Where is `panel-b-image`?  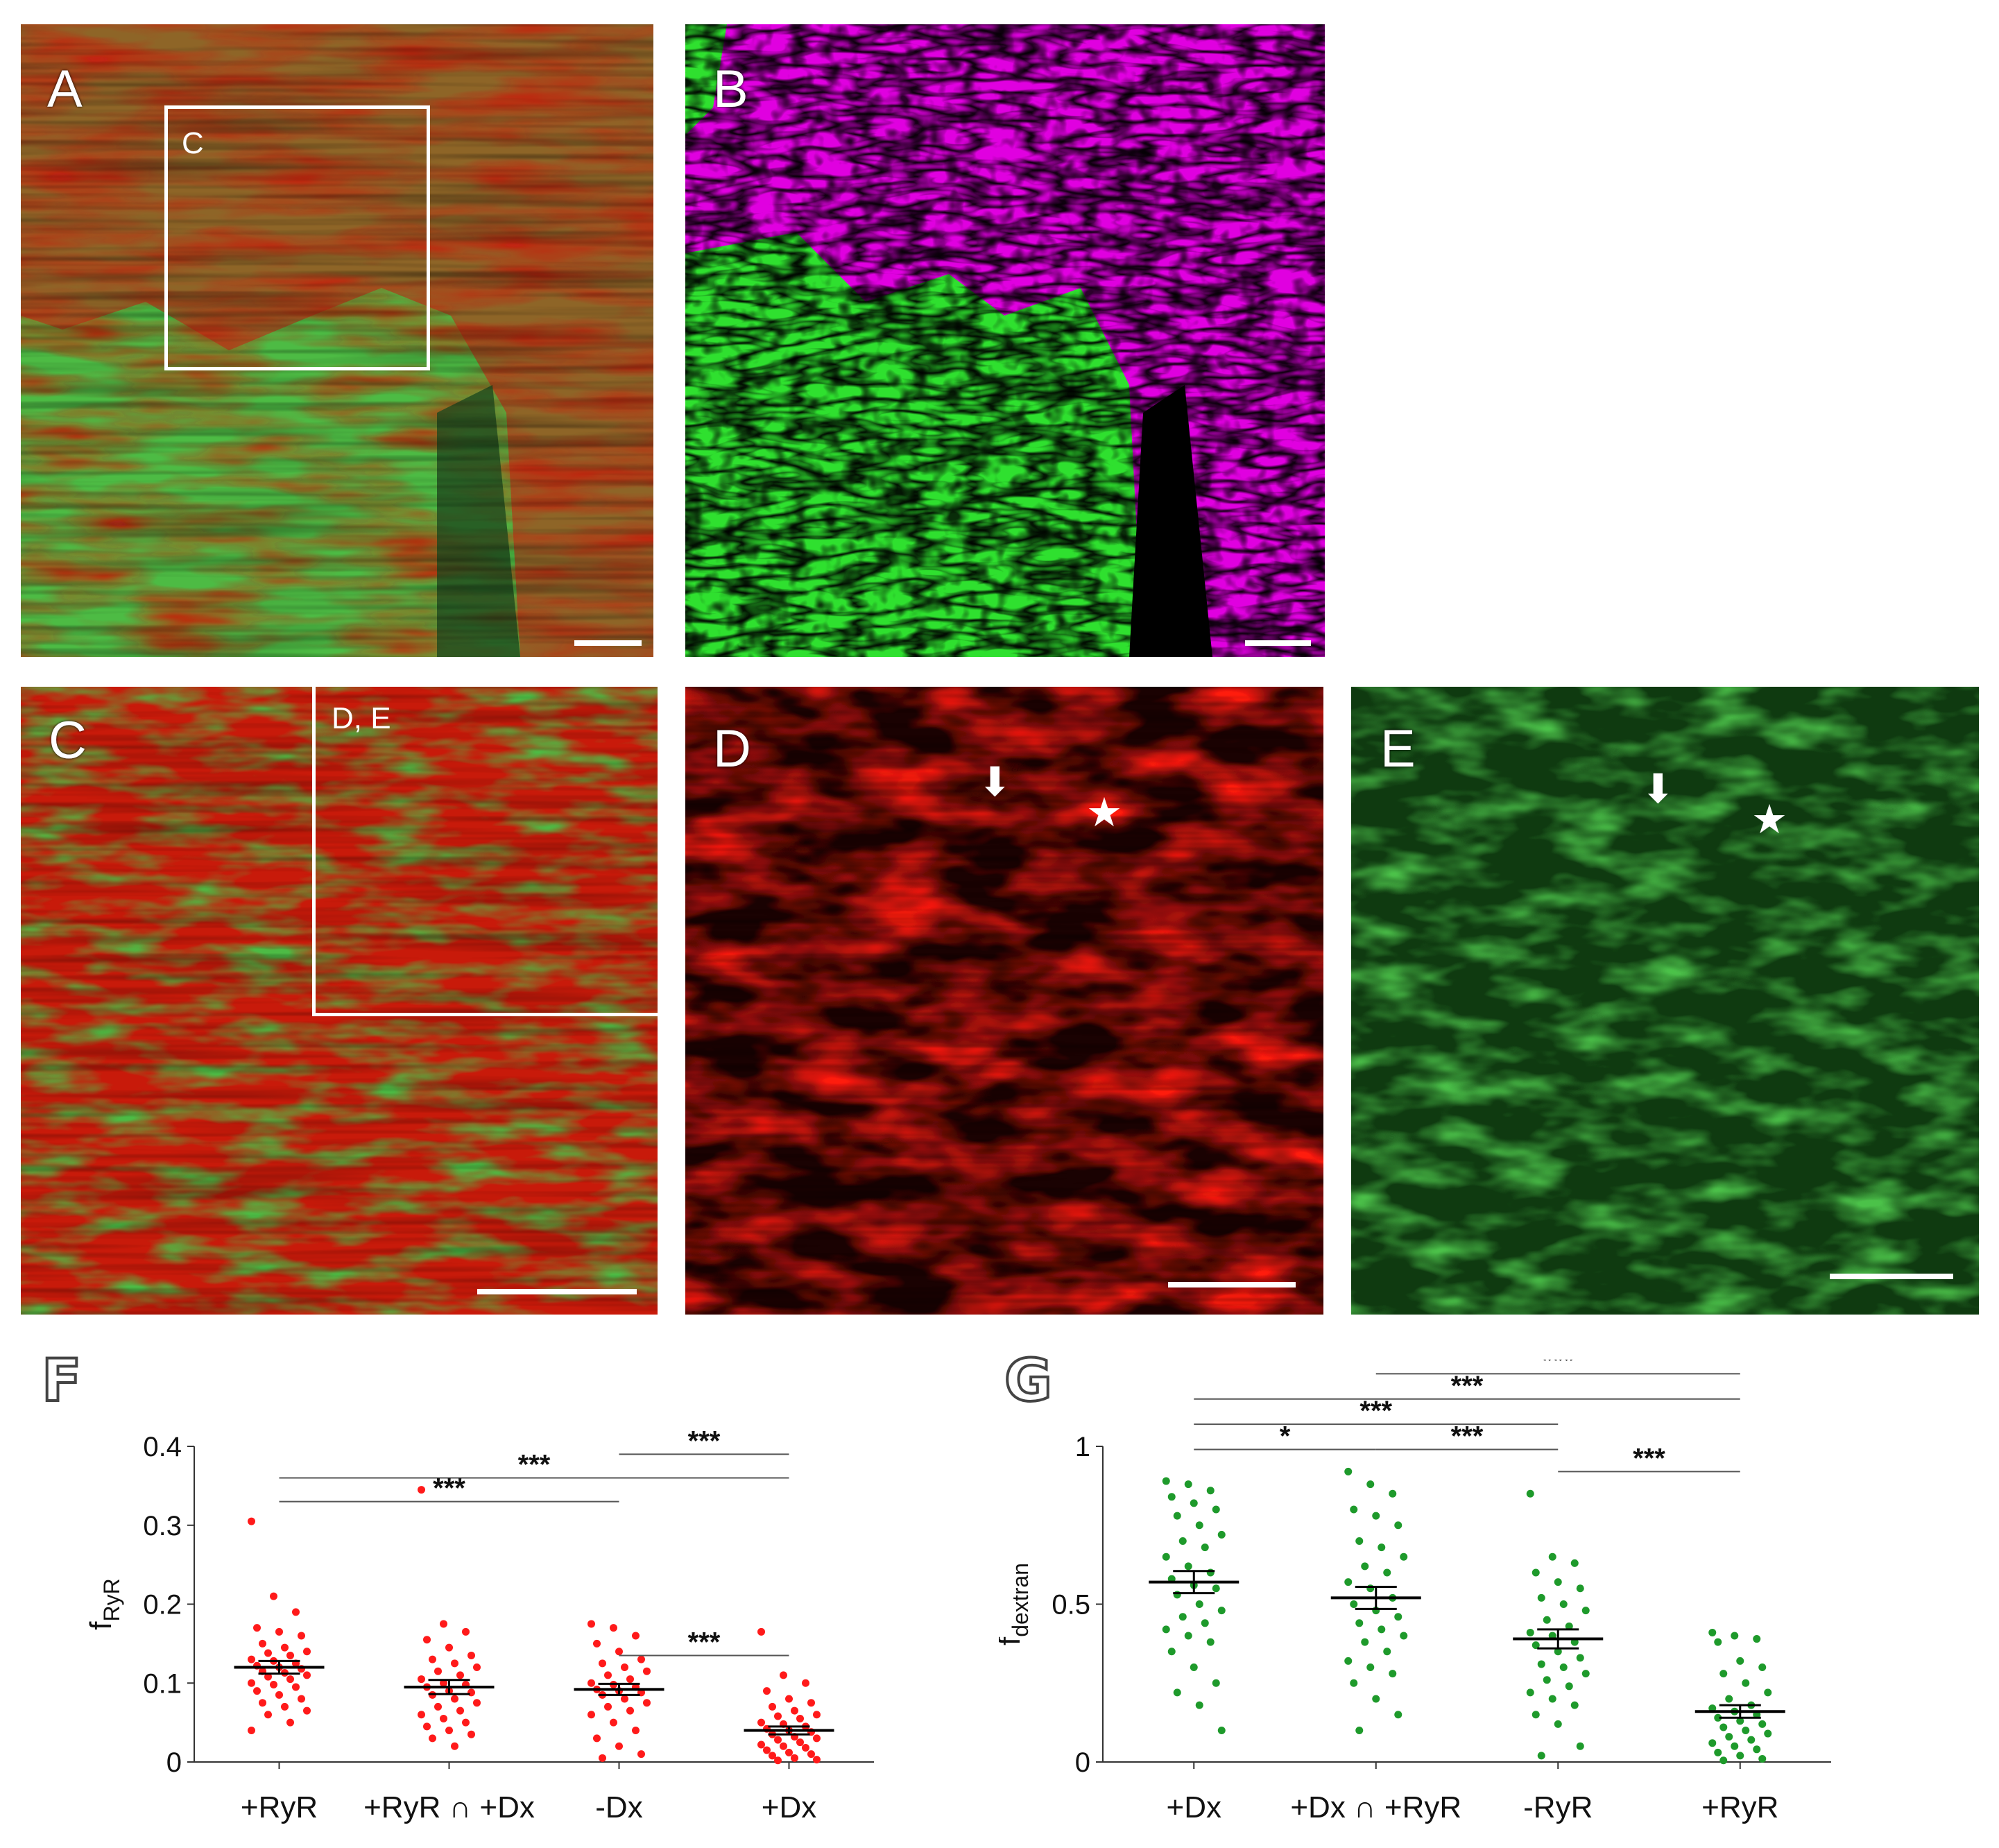
panel-b-image is located at coordinates (1005, 340).